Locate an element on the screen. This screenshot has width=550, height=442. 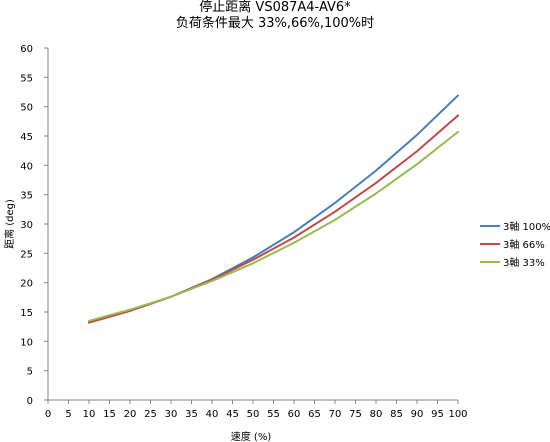
y-tick-label: 5 is located at coordinates (30, 372).